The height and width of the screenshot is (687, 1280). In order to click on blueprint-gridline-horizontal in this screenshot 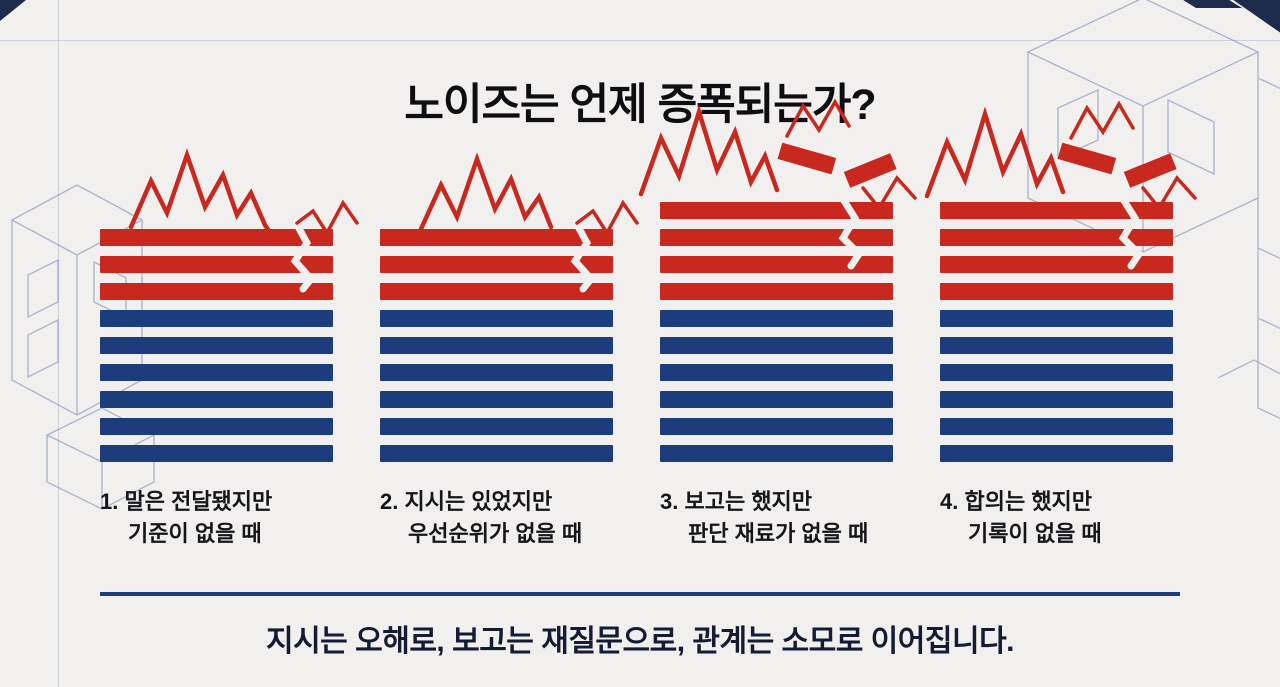, I will do `click(640, 40)`.